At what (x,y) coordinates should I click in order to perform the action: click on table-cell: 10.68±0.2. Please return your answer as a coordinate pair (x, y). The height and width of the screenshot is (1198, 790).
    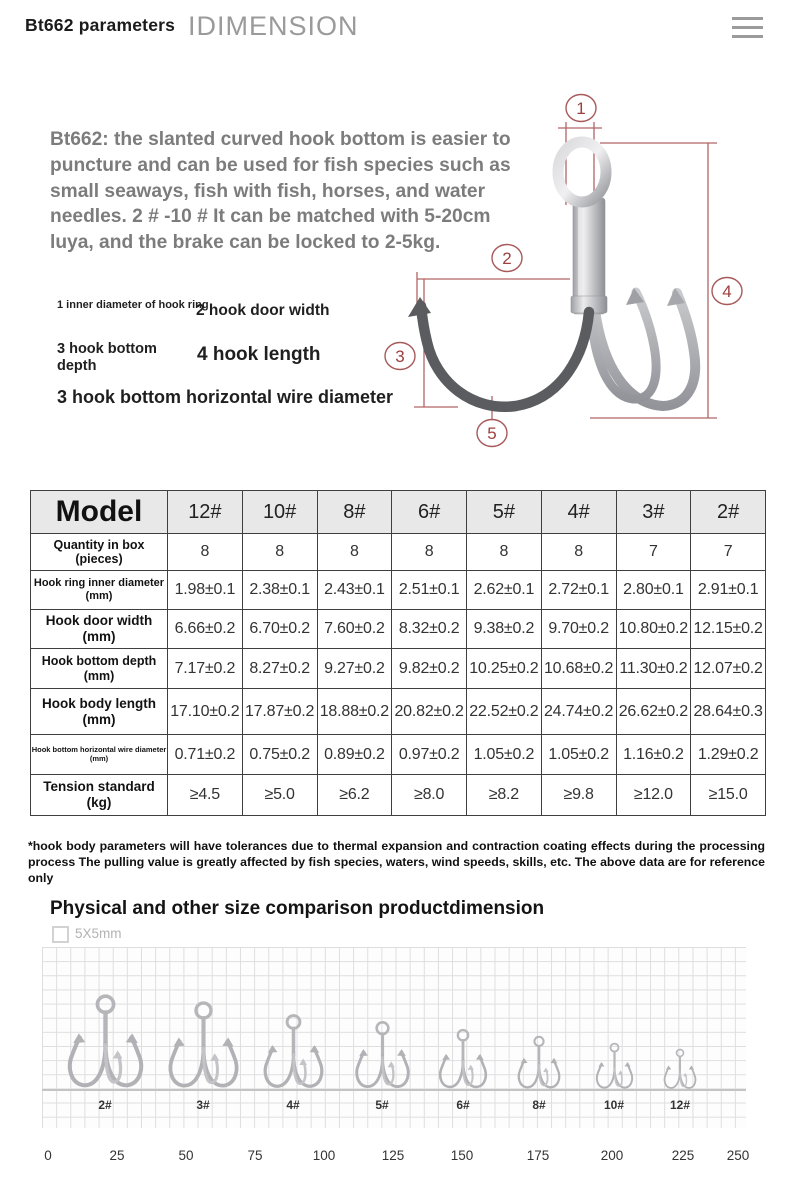
    Looking at the image, I should click on (578, 668).